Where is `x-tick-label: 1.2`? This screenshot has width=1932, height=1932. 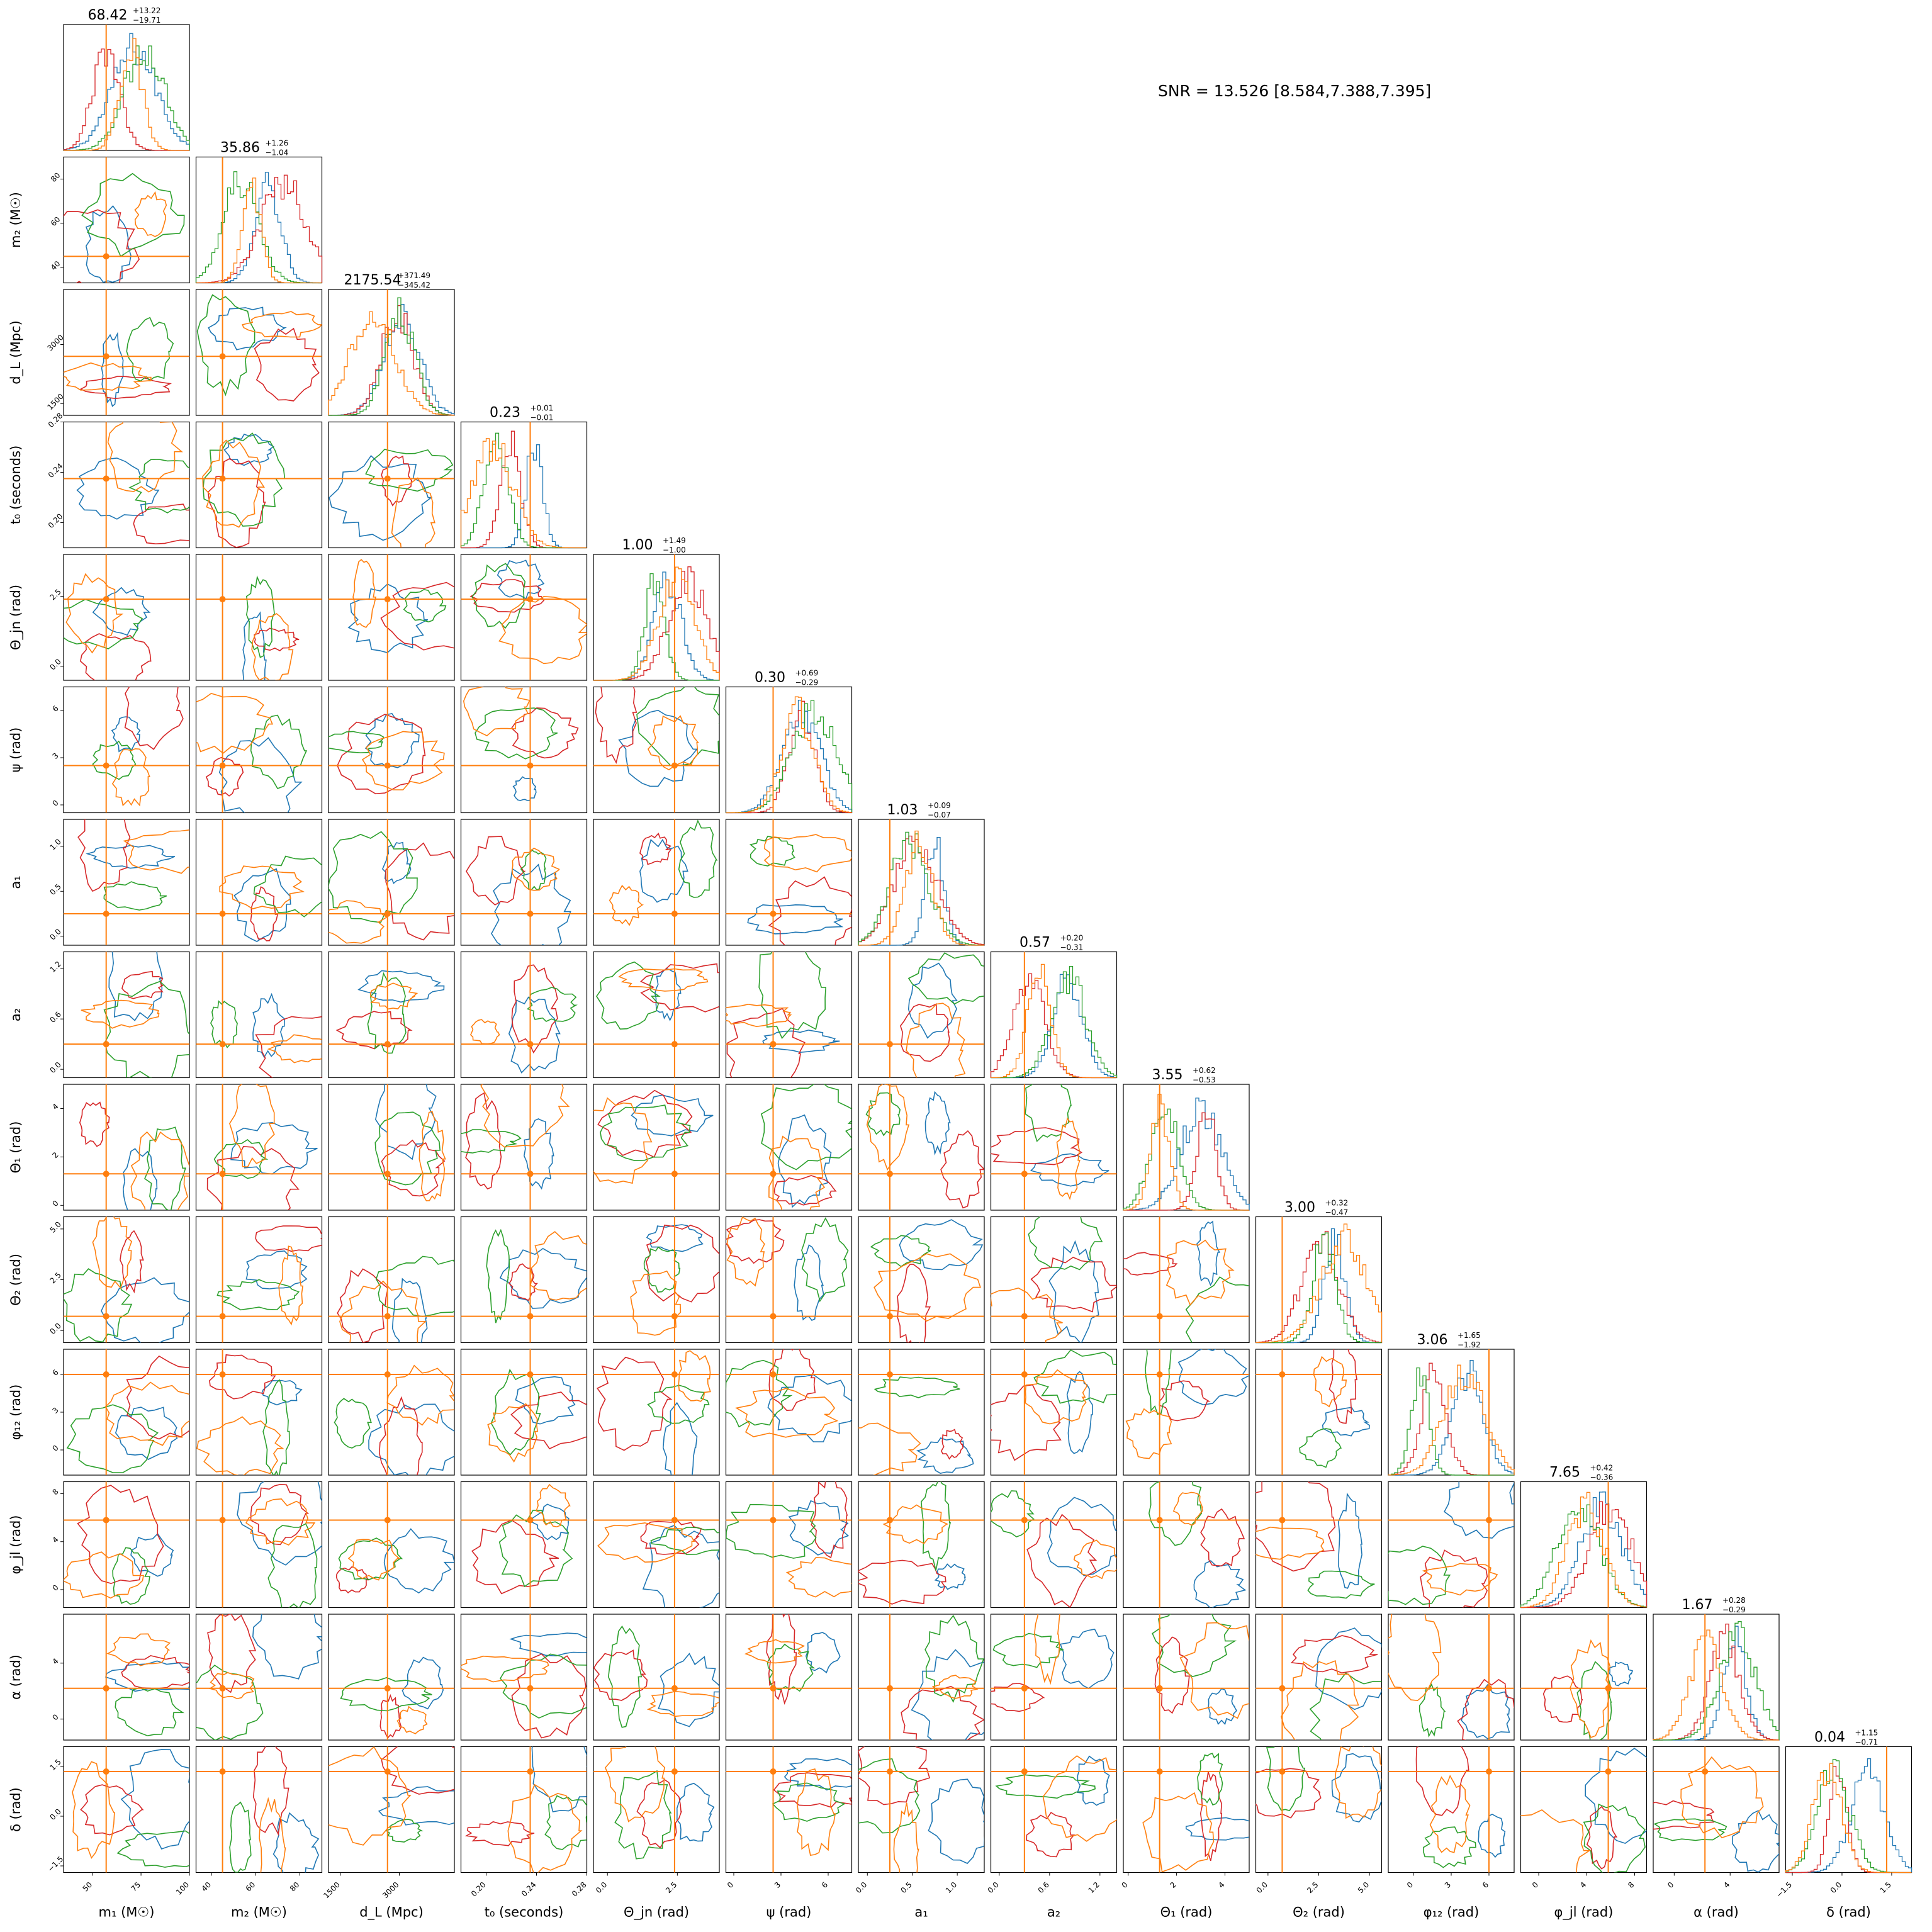 x-tick-label: 1.2 is located at coordinates (1094, 1887).